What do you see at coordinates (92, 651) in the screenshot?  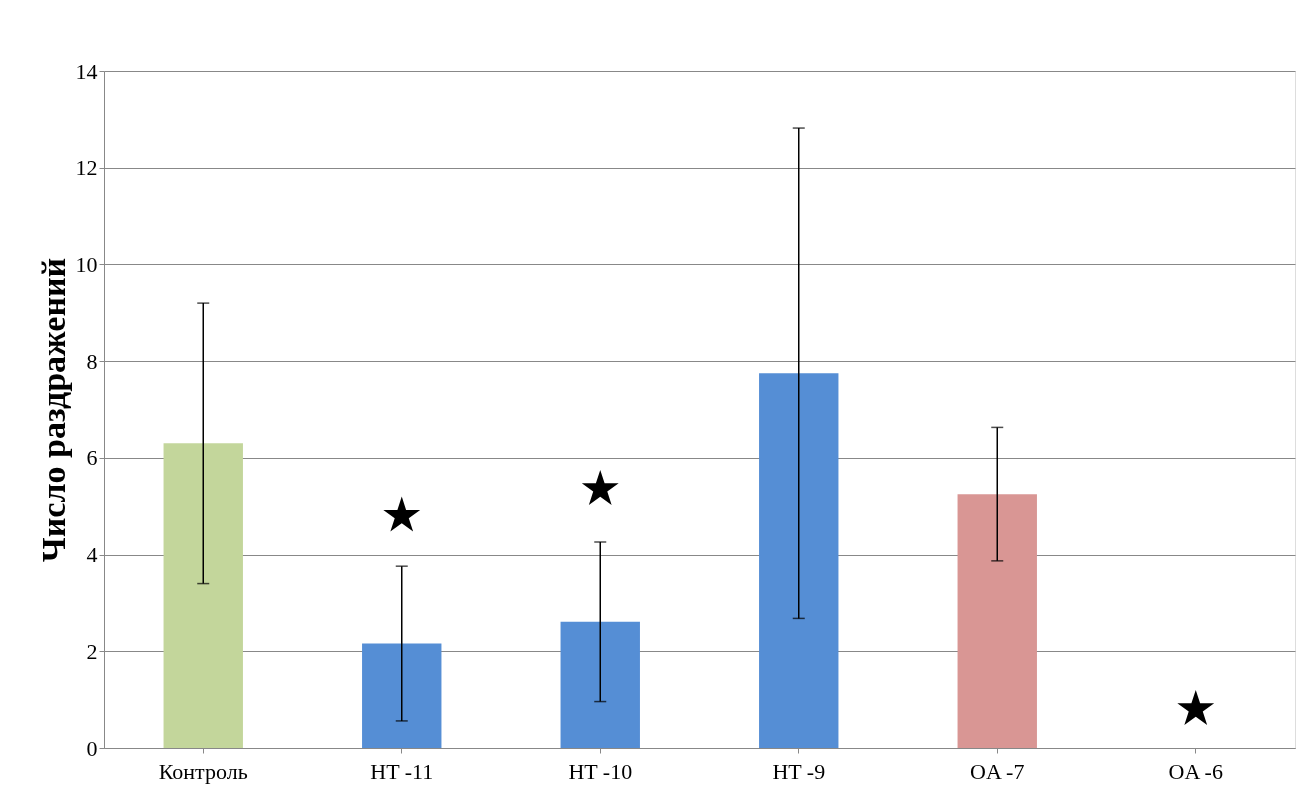 I see `y-tick-label: 2` at bounding box center [92, 651].